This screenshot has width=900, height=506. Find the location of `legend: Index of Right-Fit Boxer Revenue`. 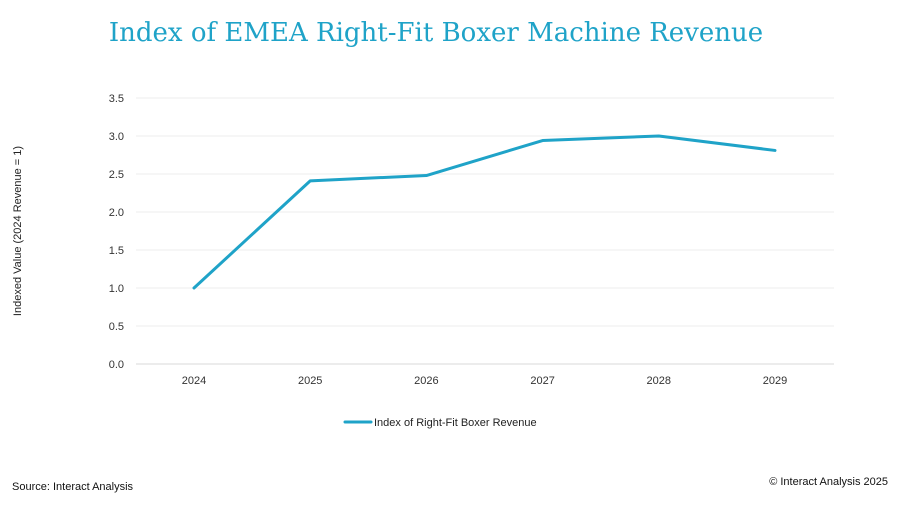

legend: Index of Right-Fit Boxer Revenue is located at coordinates (440, 423).